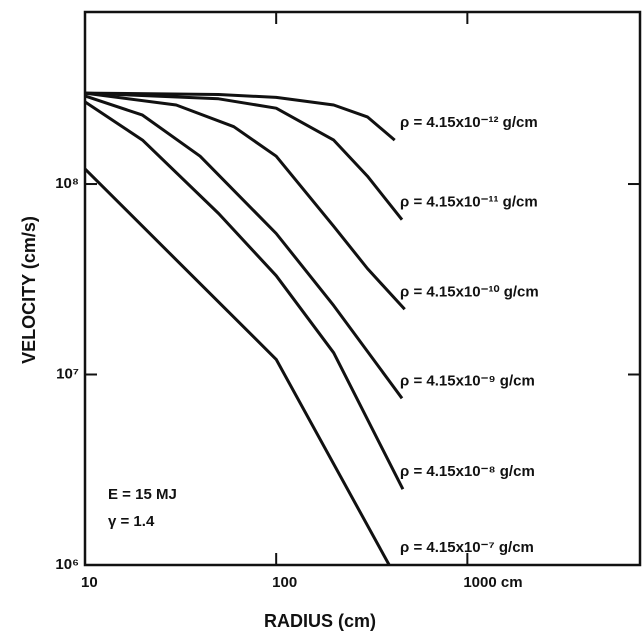 Image resolution: width=643 pixels, height=636 pixels. Describe the element at coordinates (320, 621) in the screenshot. I see `x-axis-label: RADIUS (cm)` at that location.